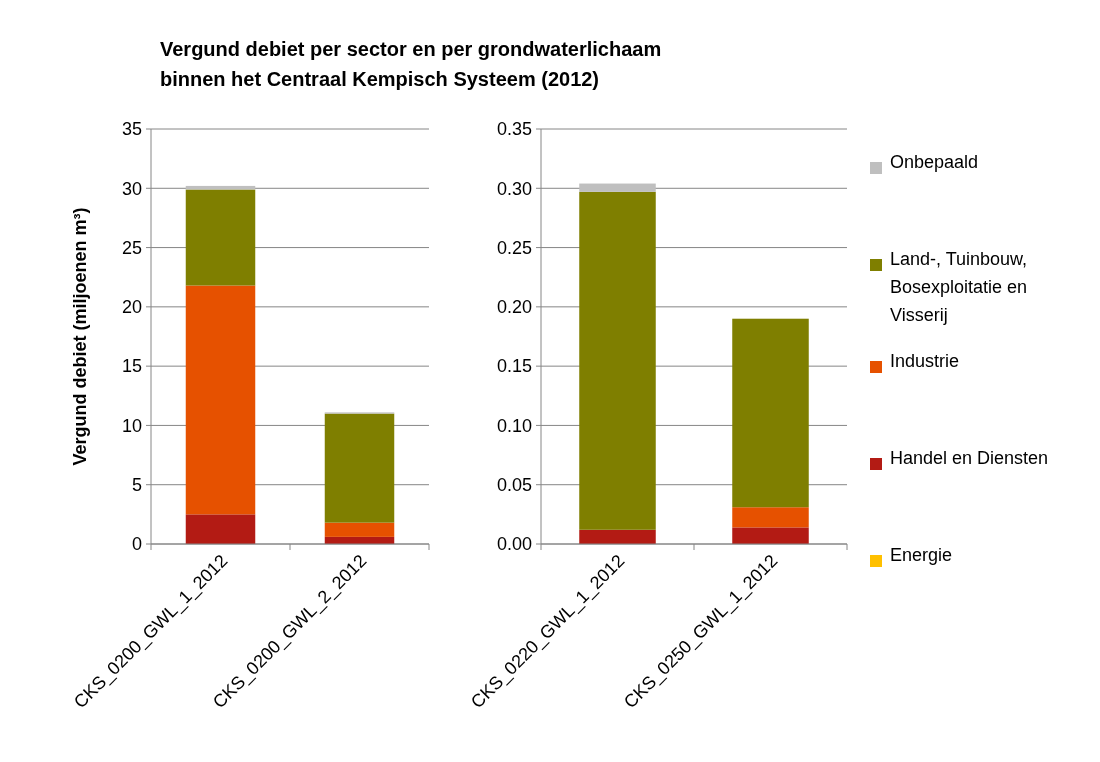 Image resolution: width=1100 pixels, height=762 pixels. I want to click on y-tick-label: 0.15, so click(514, 366).